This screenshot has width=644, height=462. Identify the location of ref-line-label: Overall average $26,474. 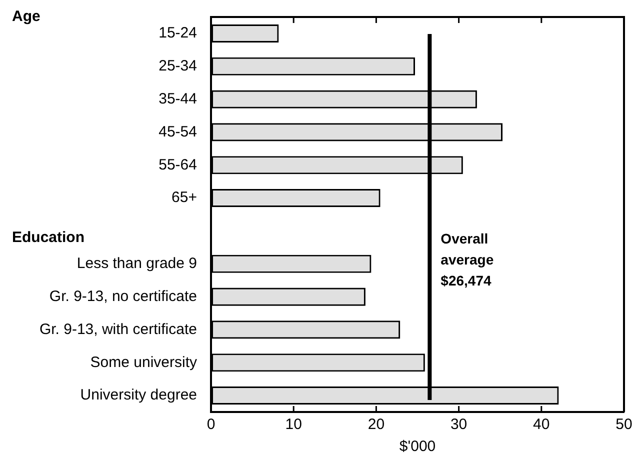
(467, 259).